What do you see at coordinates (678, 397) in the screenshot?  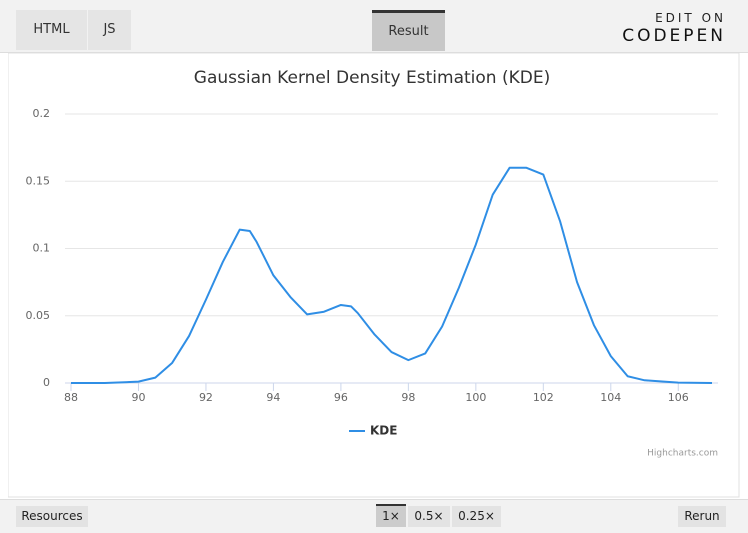 I see `x-tick-label: 106` at bounding box center [678, 397].